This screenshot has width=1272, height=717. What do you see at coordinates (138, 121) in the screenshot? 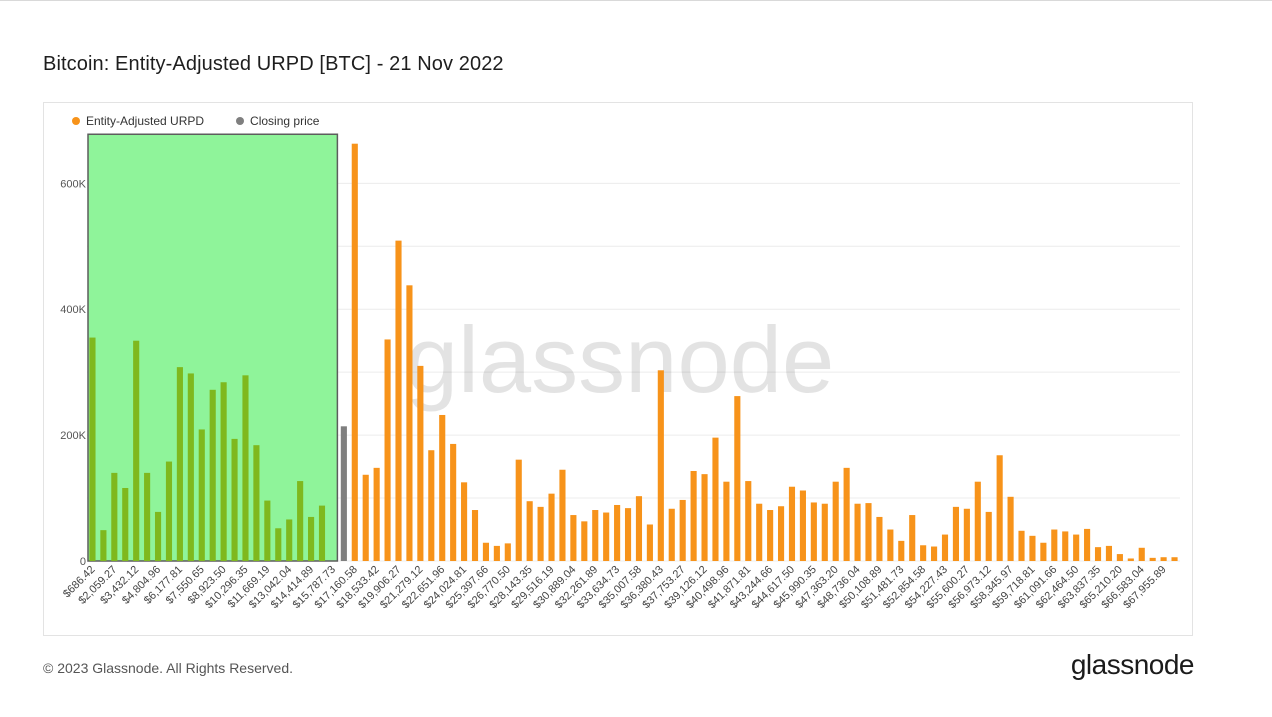
I see `legend-item-urpd: Entity-Adjusted URPD` at bounding box center [138, 121].